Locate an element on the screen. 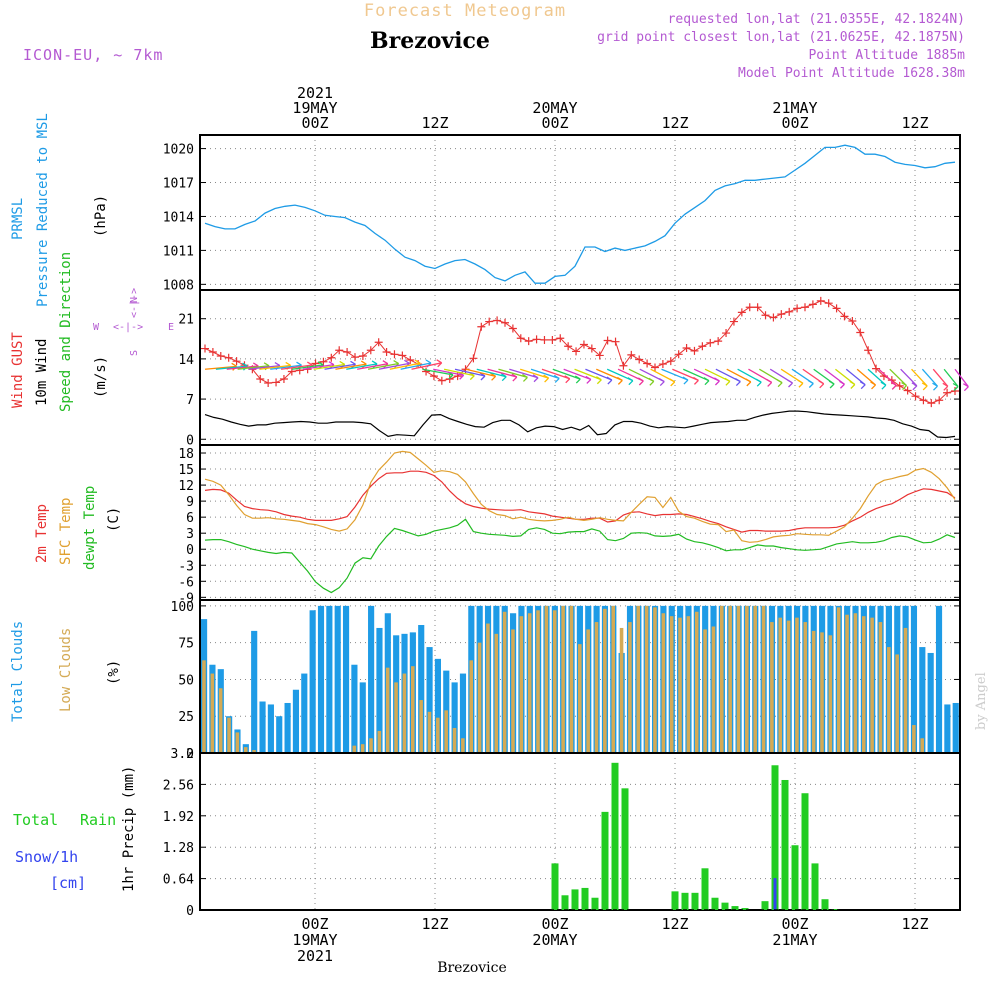 The width and height of the screenshot is (1000, 1000). y-tick-label: 25 is located at coordinates (186, 717).